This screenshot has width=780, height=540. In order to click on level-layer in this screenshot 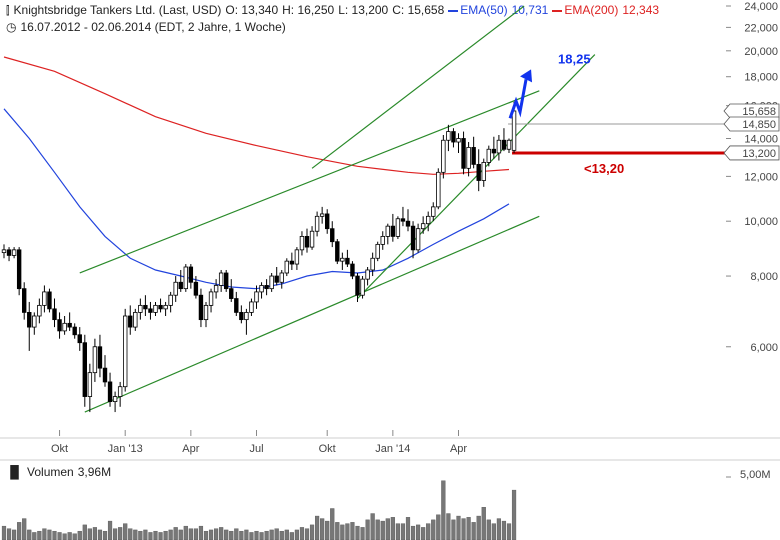, I will do `click(618, 139)`.